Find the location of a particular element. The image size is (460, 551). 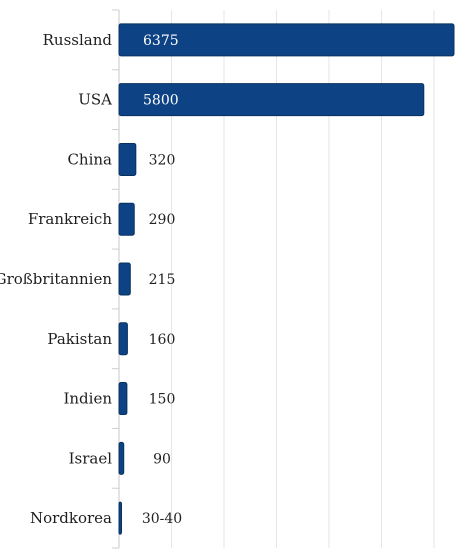

value-label: 160 is located at coordinates (162, 340).